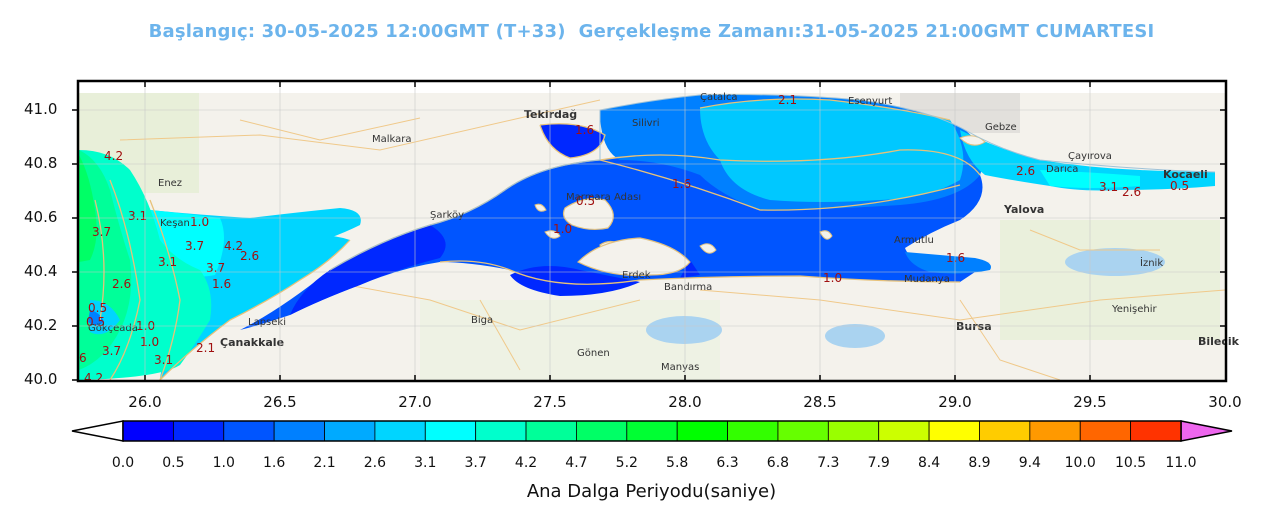  Describe the element at coordinates (415, 402) in the screenshot. I see `lon-tick-label: 27.0` at that location.